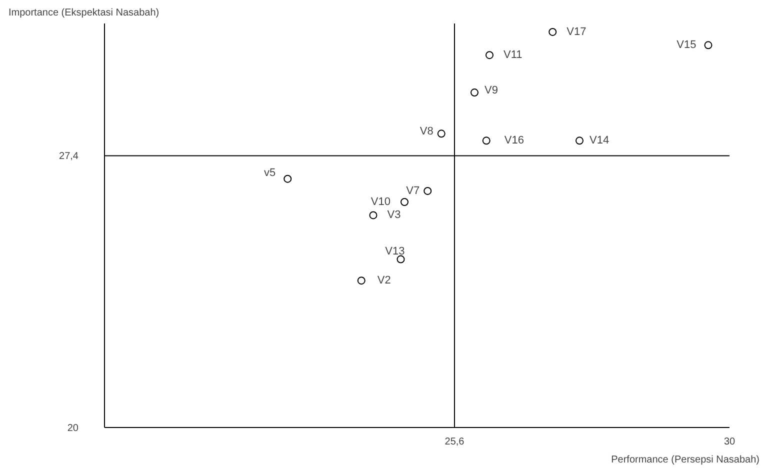 The height and width of the screenshot is (470, 767). Describe the element at coordinates (685, 460) in the screenshot. I see `x-axis-title: Performance (Persepsi Nasabah)` at that location.